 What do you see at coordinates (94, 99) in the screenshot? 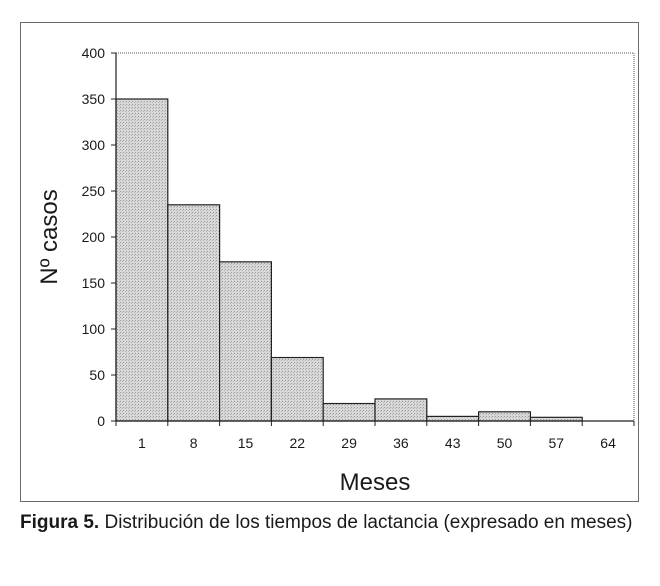
I see `y-tick-label-350: 350` at bounding box center [94, 99].